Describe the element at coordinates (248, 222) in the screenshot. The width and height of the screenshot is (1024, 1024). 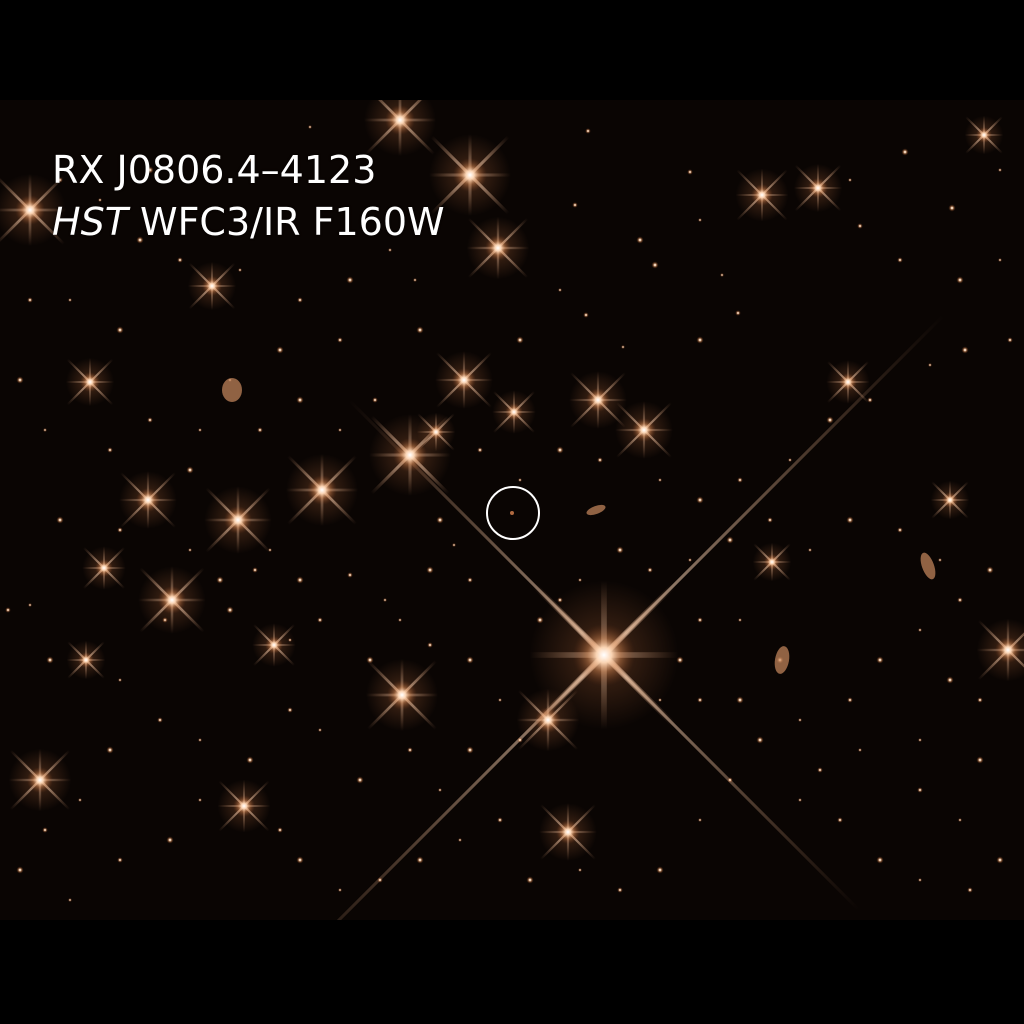
I see `caption-instrument: HST WFC3/IR F160W` at that location.